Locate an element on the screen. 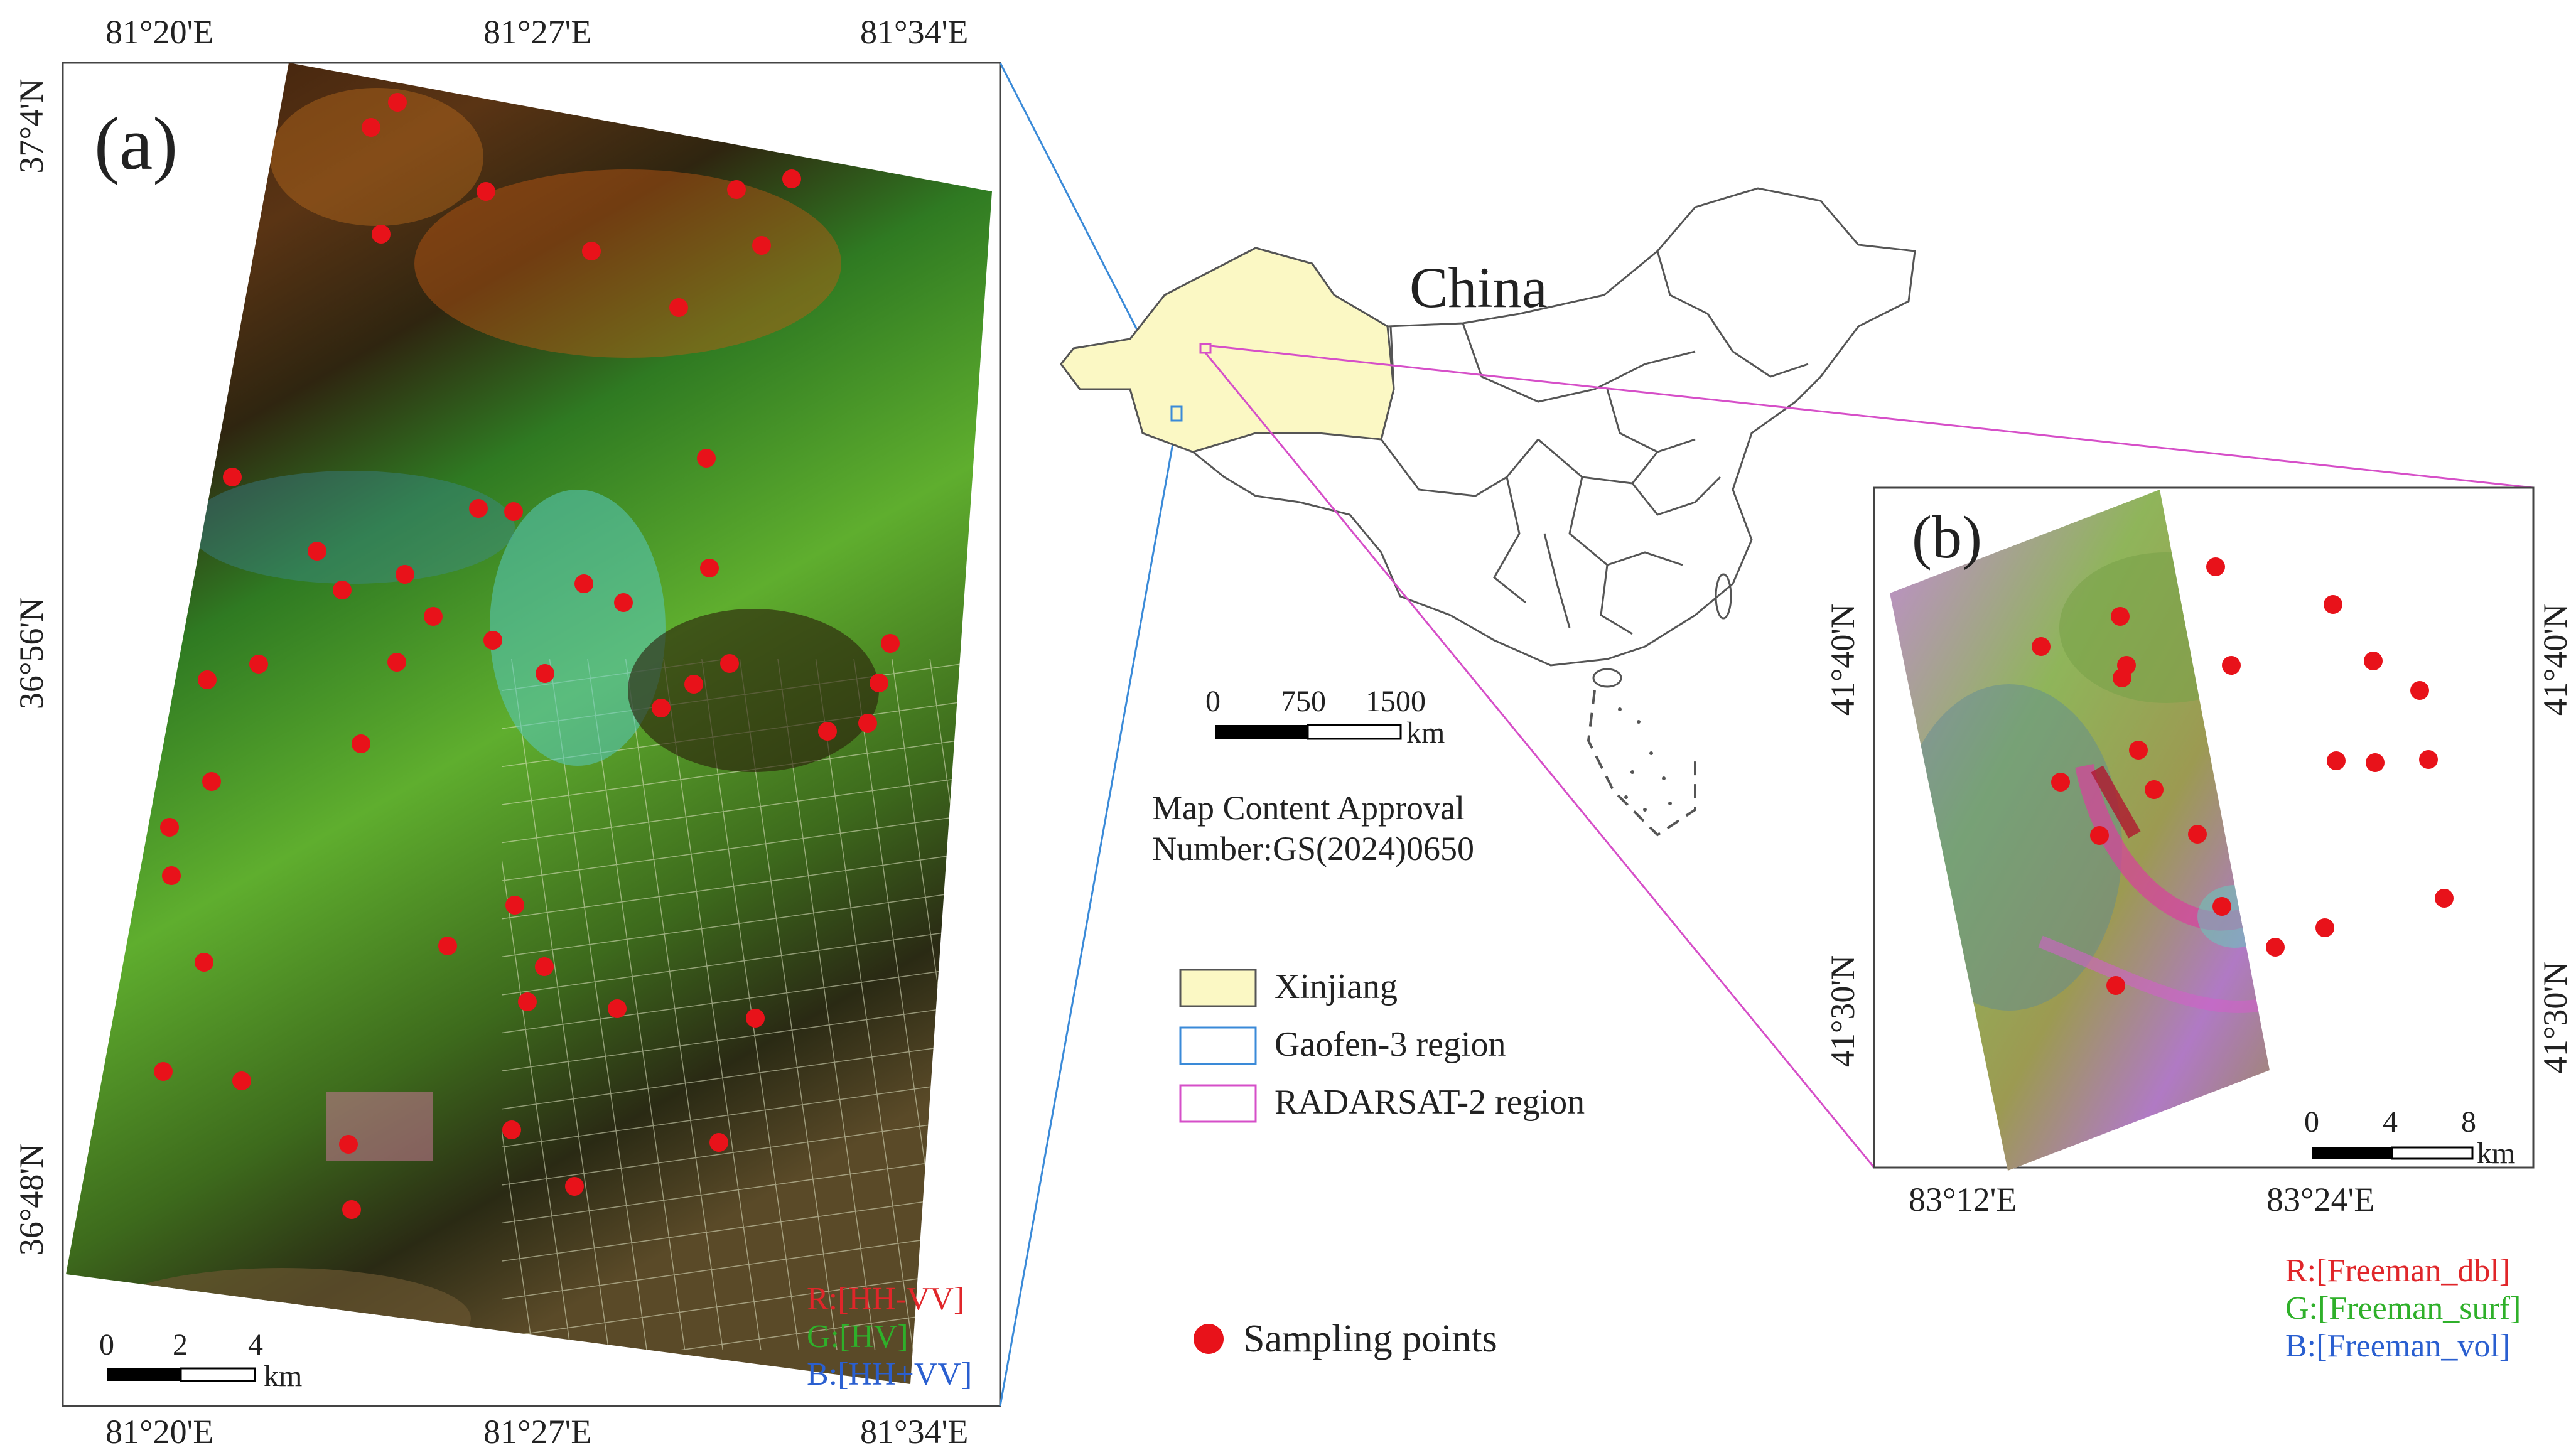 This screenshot has width=2576, height=1455. panel-a-top-tick-3: 81°34'E is located at coordinates (914, 32).